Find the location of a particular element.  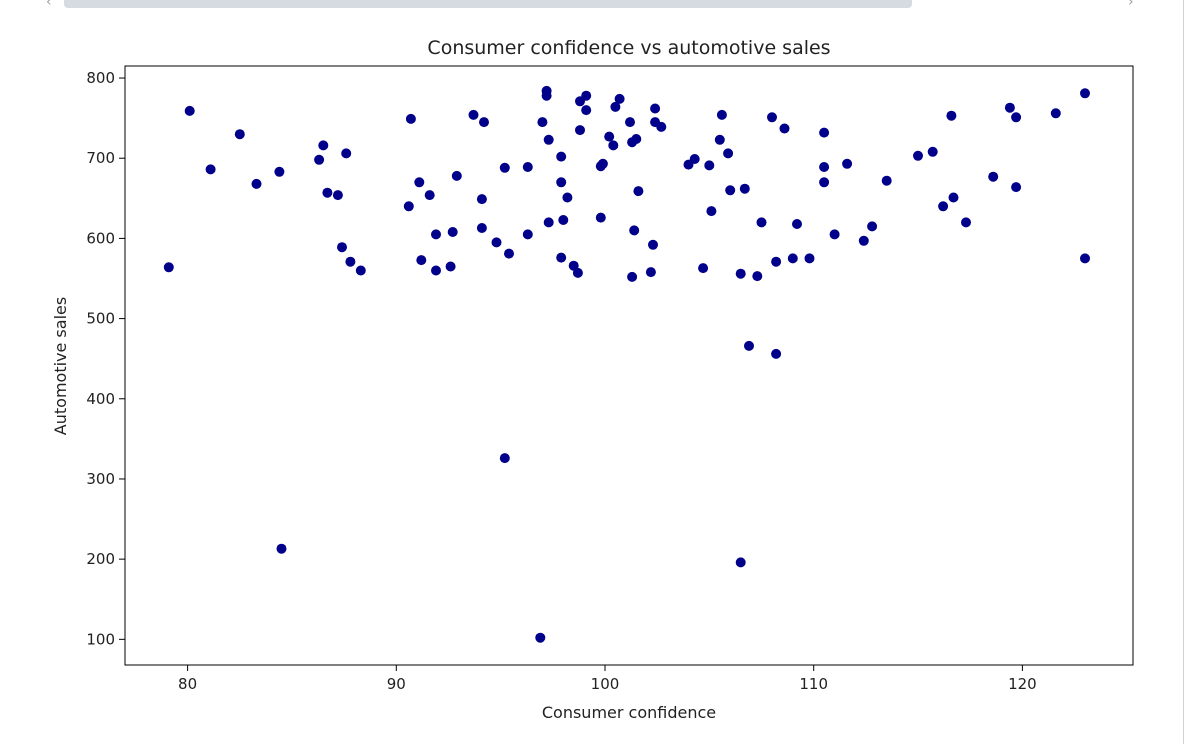

y-tick-label: 400 is located at coordinates (100, 399).